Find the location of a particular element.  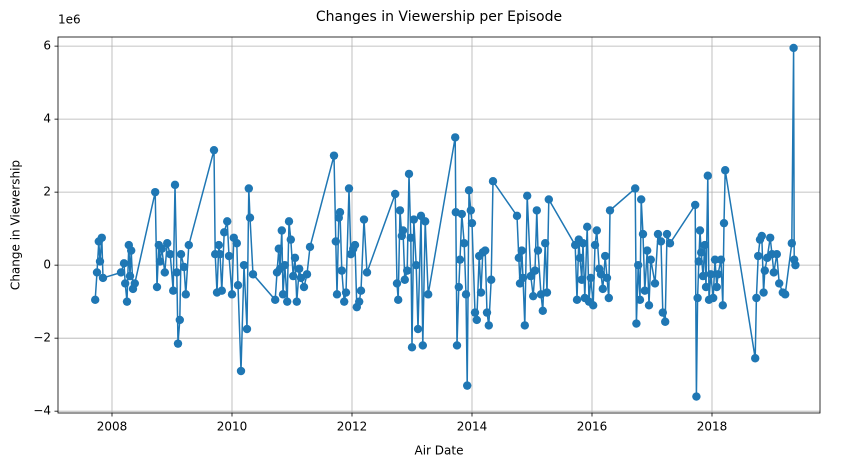

x-axis-label: Air Date is located at coordinates (439, 451).